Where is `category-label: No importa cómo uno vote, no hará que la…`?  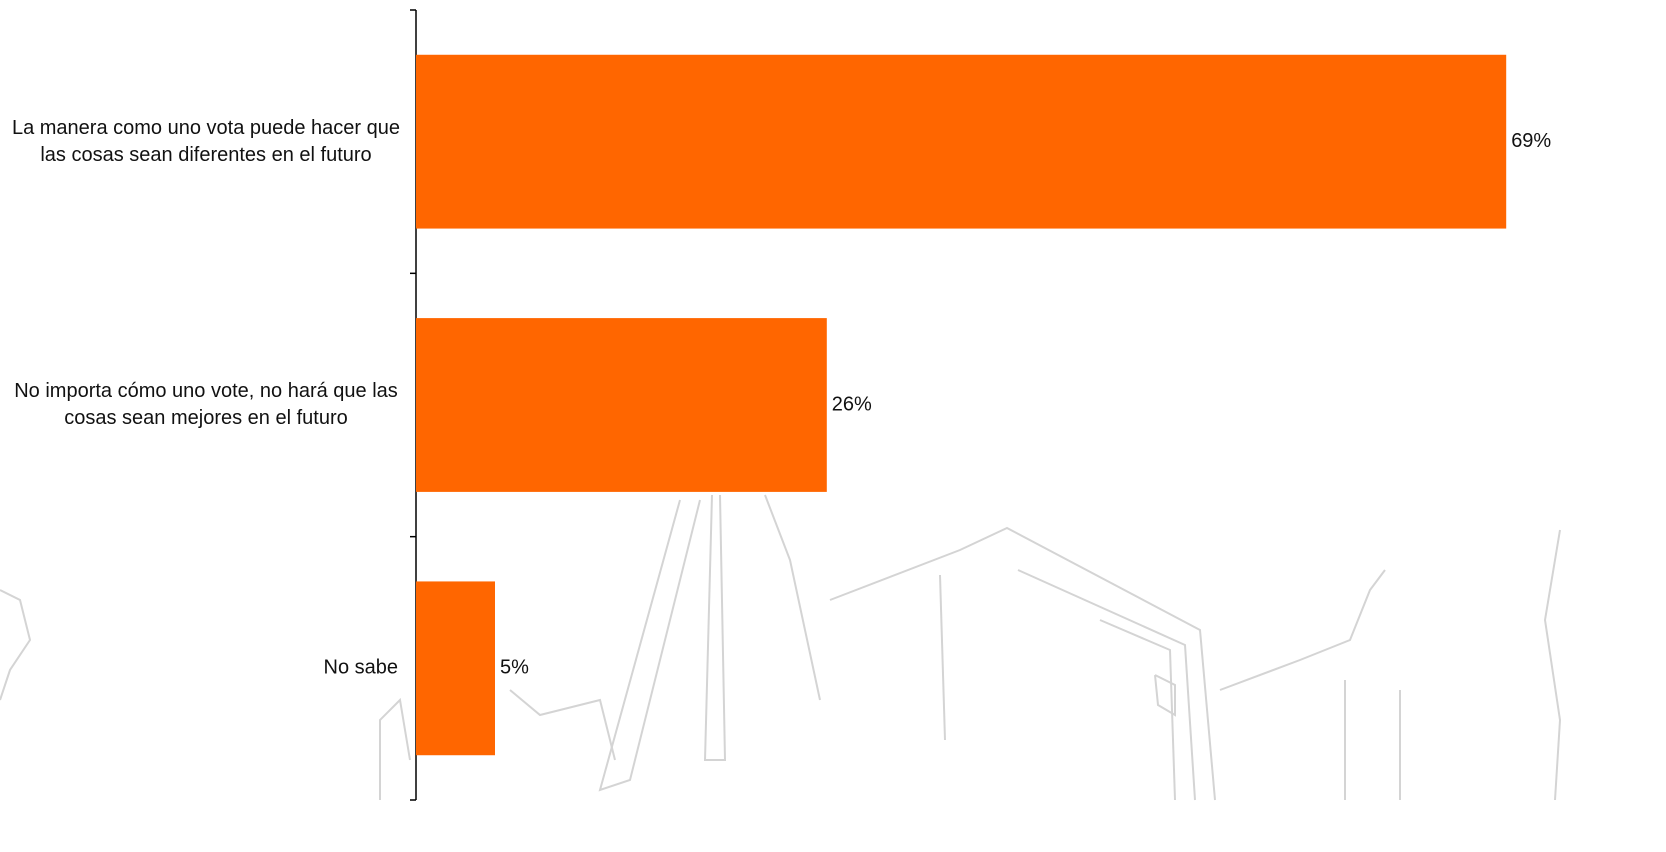 category-label: No importa cómo uno vote, no hará que la… is located at coordinates (206, 404).